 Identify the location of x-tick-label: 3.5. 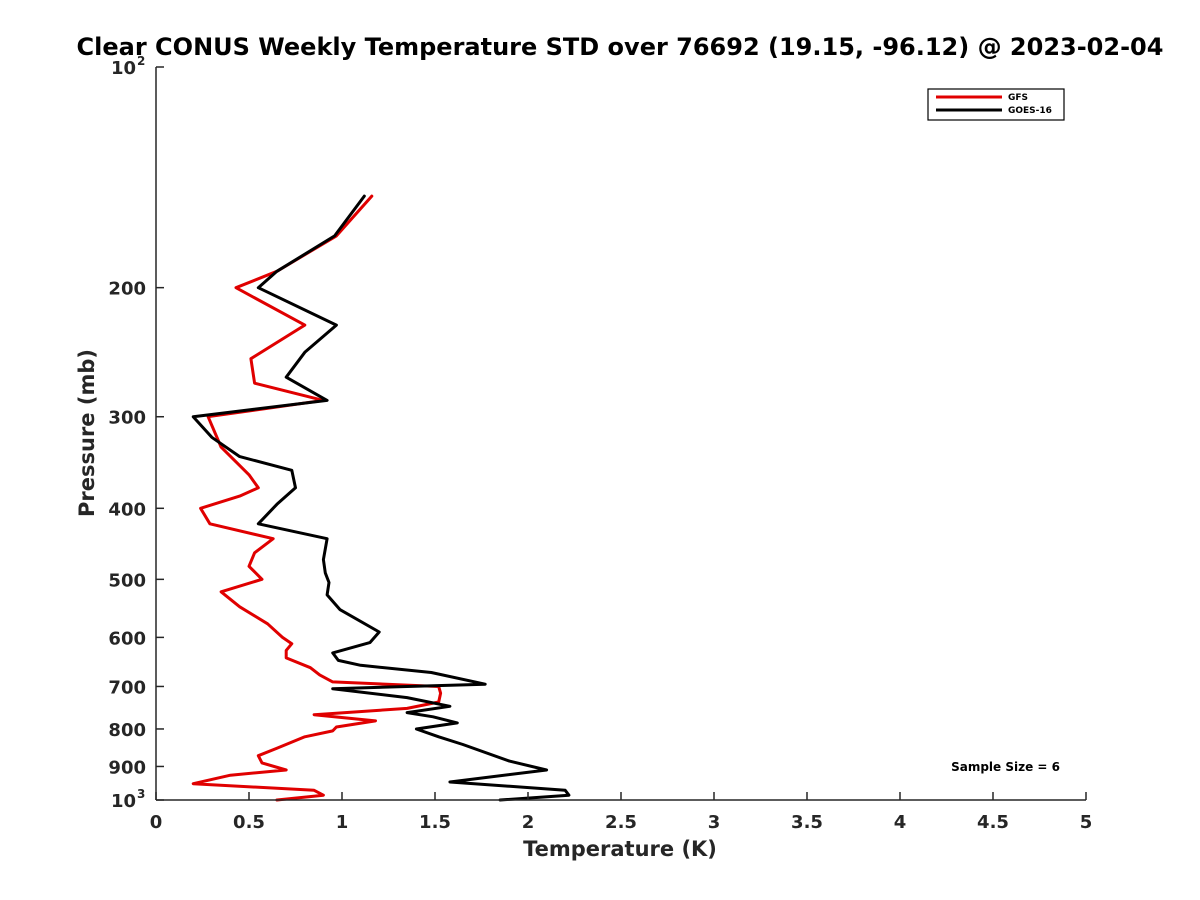
(807, 822).